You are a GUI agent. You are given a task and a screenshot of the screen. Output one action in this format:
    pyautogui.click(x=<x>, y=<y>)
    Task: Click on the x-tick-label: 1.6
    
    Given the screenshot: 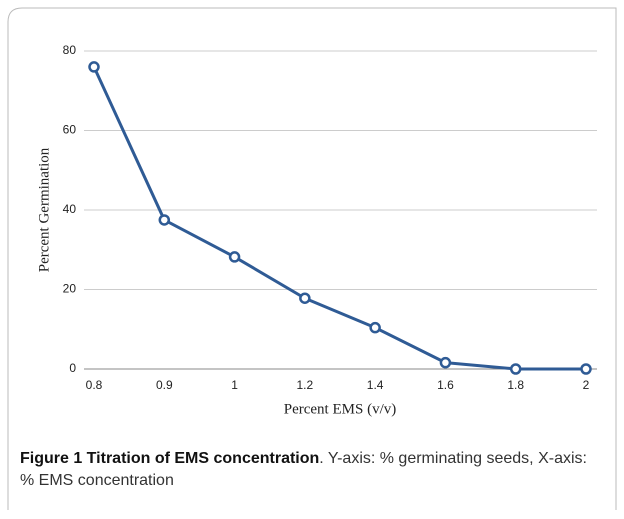 What is the action you would take?
    pyautogui.click(x=445, y=385)
    